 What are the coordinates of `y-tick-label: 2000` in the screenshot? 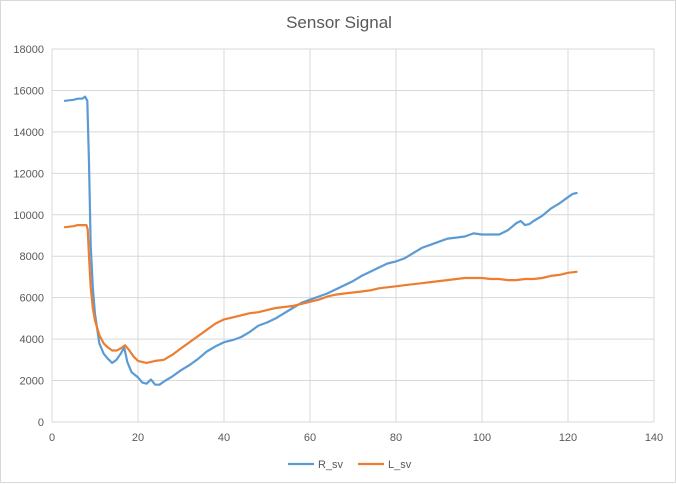 It's located at (32, 382).